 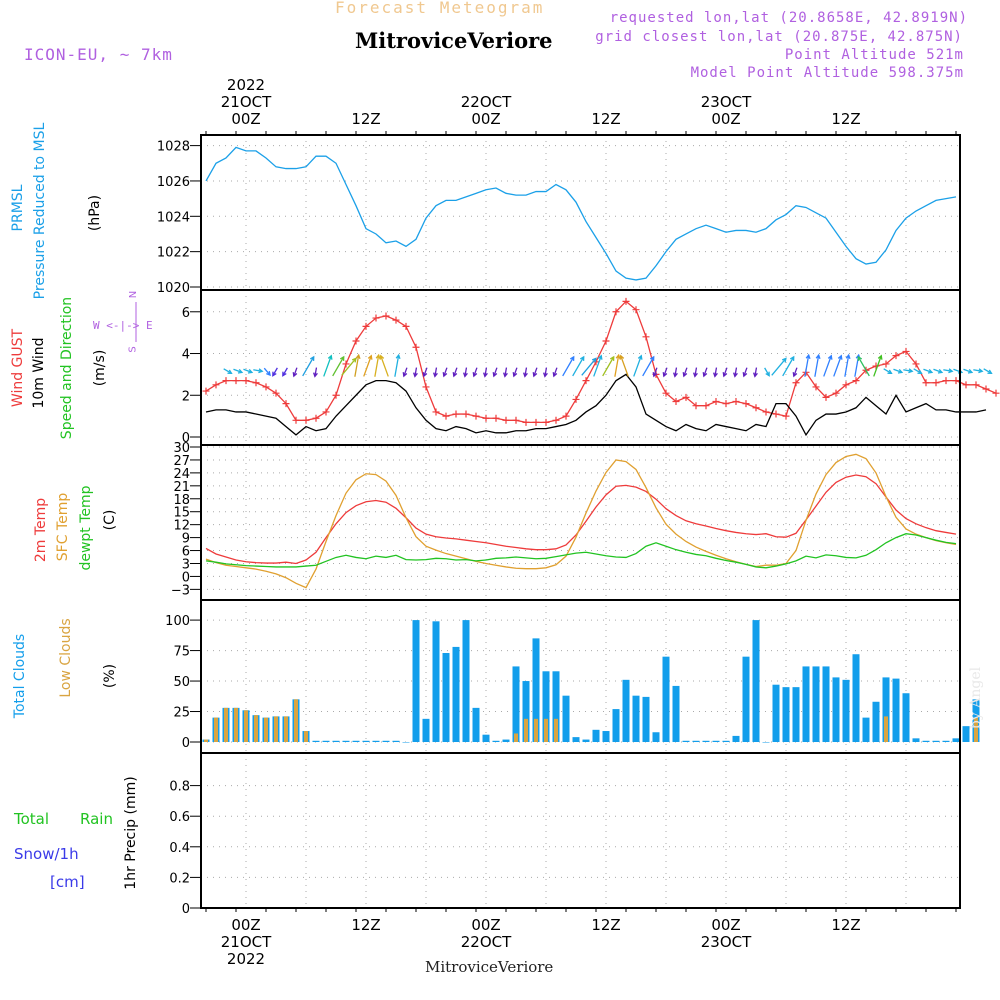 What do you see at coordinates (173, 288) in the screenshot?
I see `y-tick-label: 1020` at bounding box center [173, 288].